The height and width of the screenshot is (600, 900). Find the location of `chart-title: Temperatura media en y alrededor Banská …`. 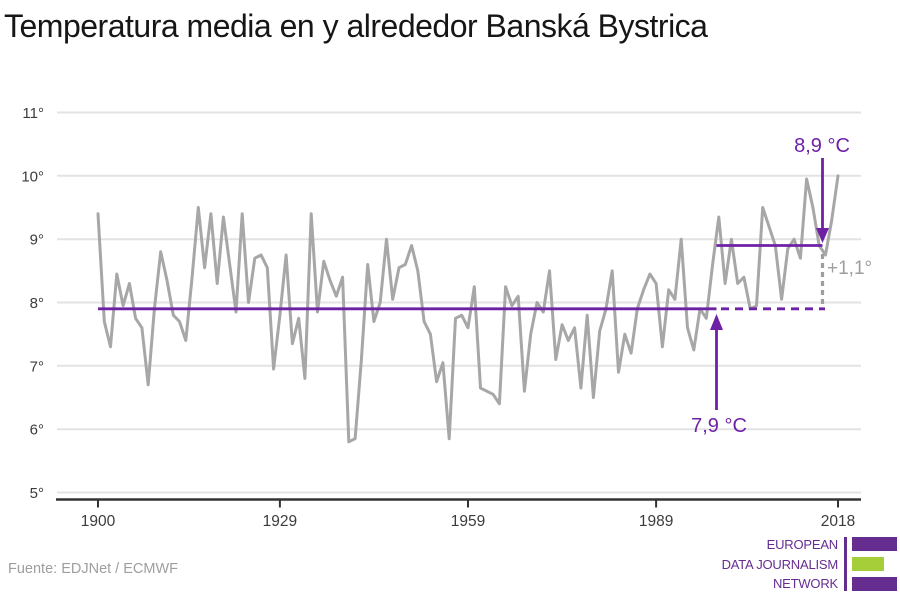

chart-title: Temperatura media en y alrededor Banská … is located at coordinates (356, 26).